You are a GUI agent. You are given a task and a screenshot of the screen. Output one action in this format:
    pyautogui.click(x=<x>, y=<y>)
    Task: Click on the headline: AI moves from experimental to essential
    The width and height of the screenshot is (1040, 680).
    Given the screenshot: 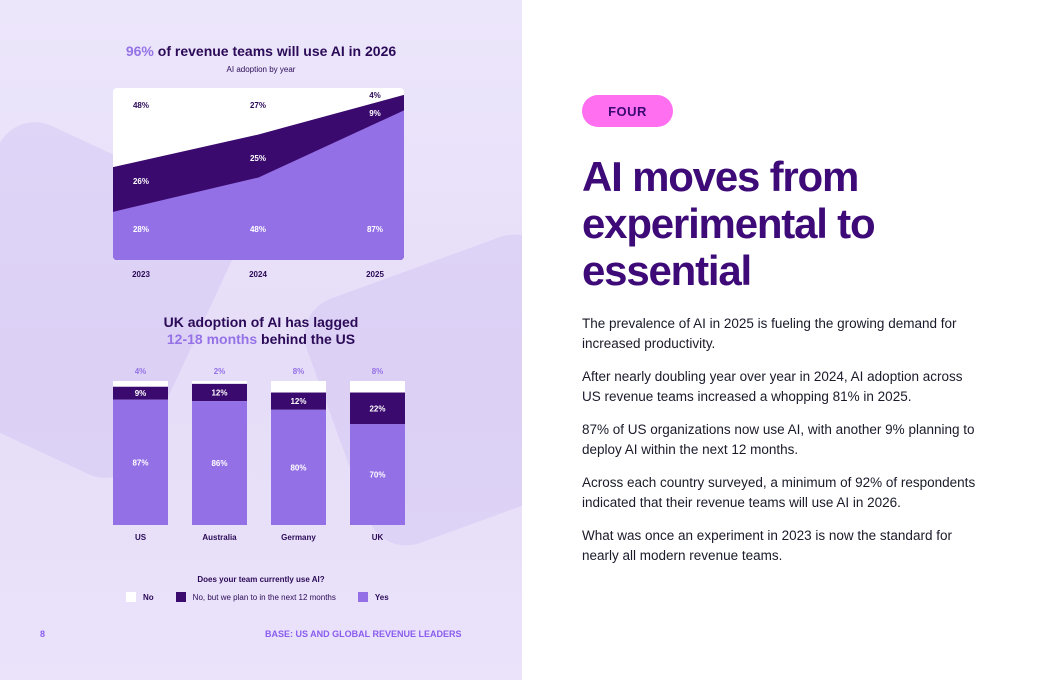 What is the action you would take?
    pyautogui.click(x=802, y=223)
    